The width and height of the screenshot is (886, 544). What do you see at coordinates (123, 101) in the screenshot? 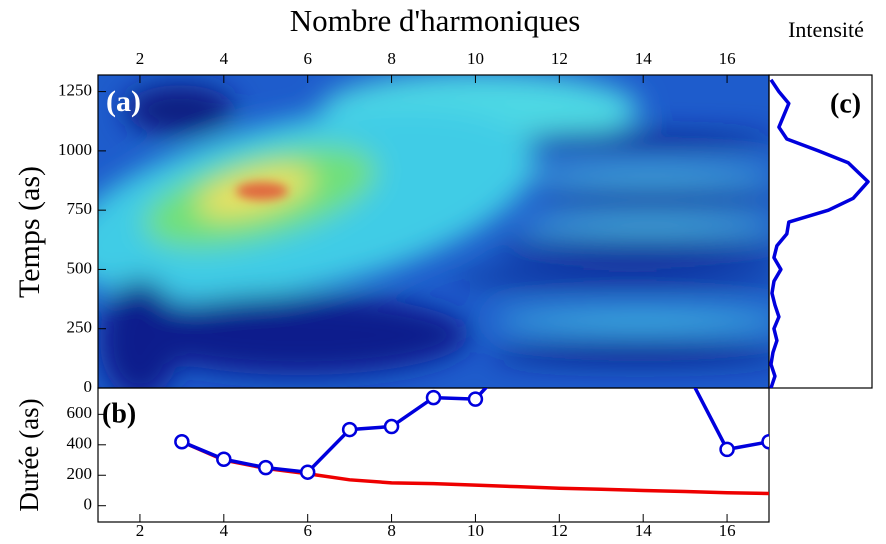
I see `panel-label: (a)` at bounding box center [123, 101].